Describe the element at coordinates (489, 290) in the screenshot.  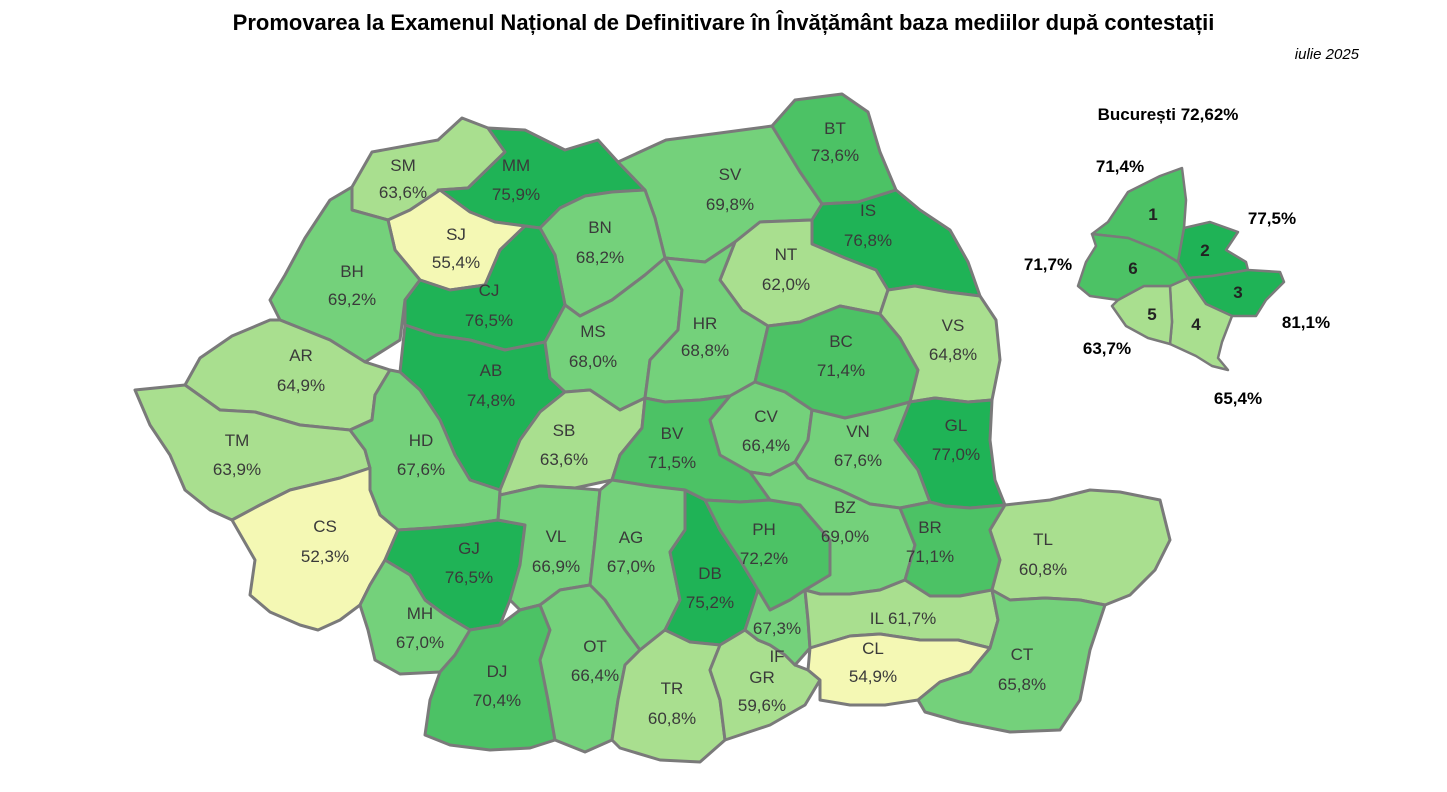
I see `county-code-cj: CJ` at that location.